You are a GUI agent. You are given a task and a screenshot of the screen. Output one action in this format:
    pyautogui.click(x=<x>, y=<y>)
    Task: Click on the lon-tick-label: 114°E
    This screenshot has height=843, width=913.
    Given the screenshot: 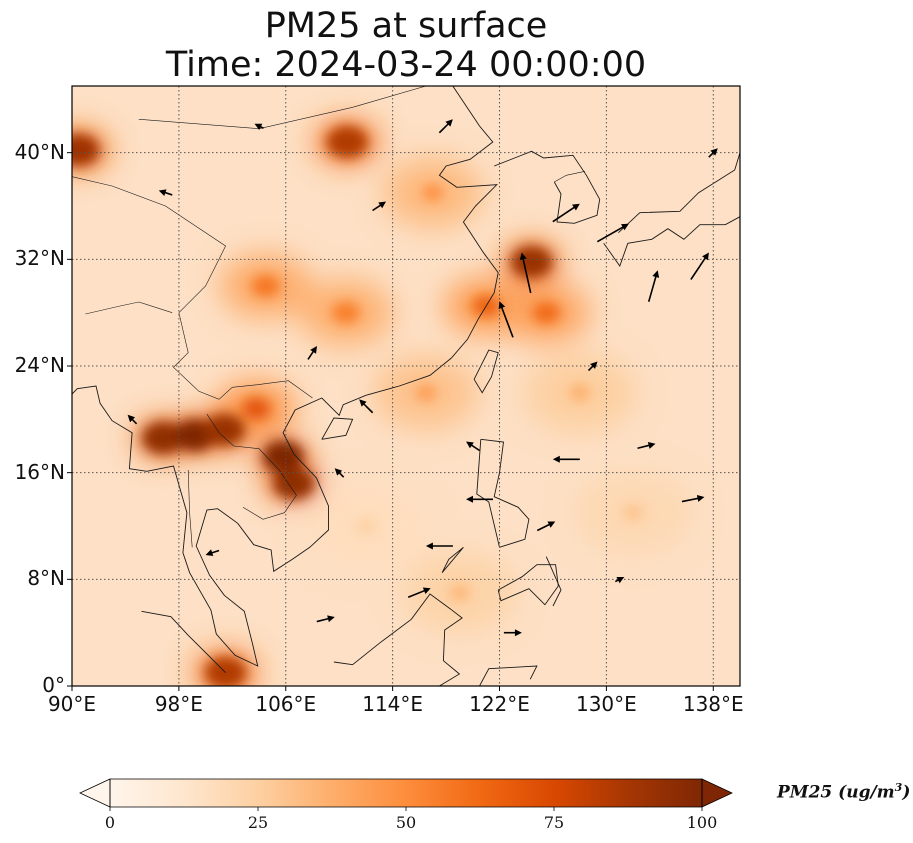 What is the action you would take?
    pyautogui.click(x=393, y=704)
    